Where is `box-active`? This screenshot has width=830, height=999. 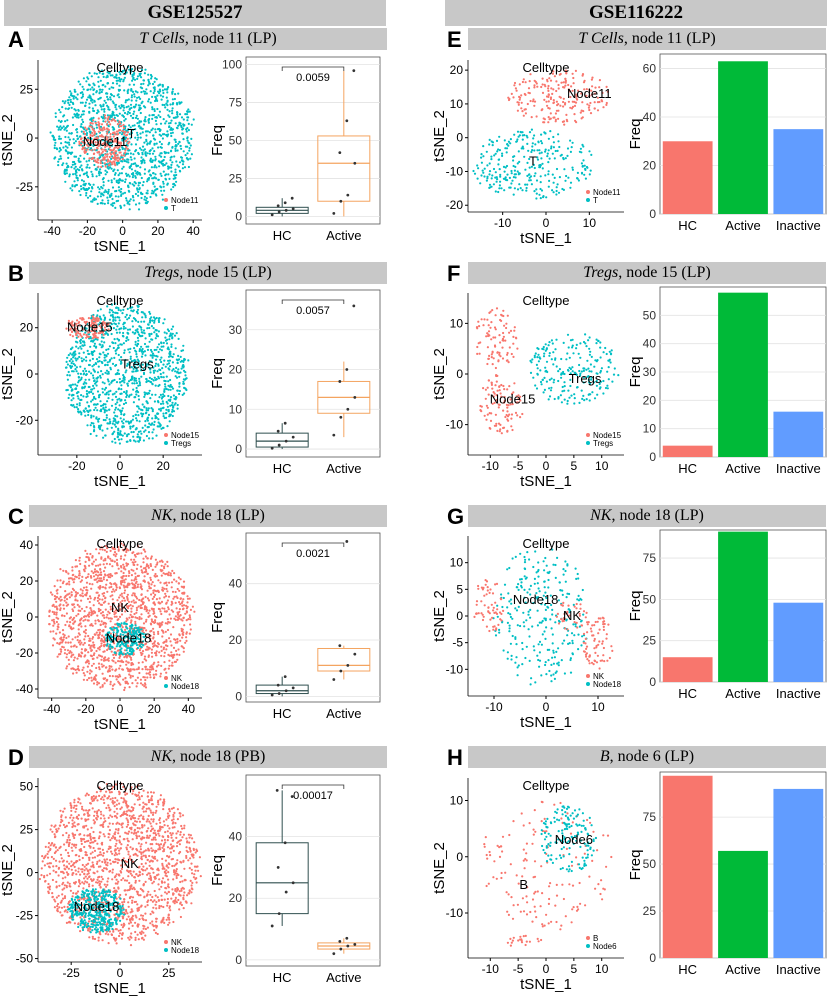 box-active is located at coordinates (344, 168).